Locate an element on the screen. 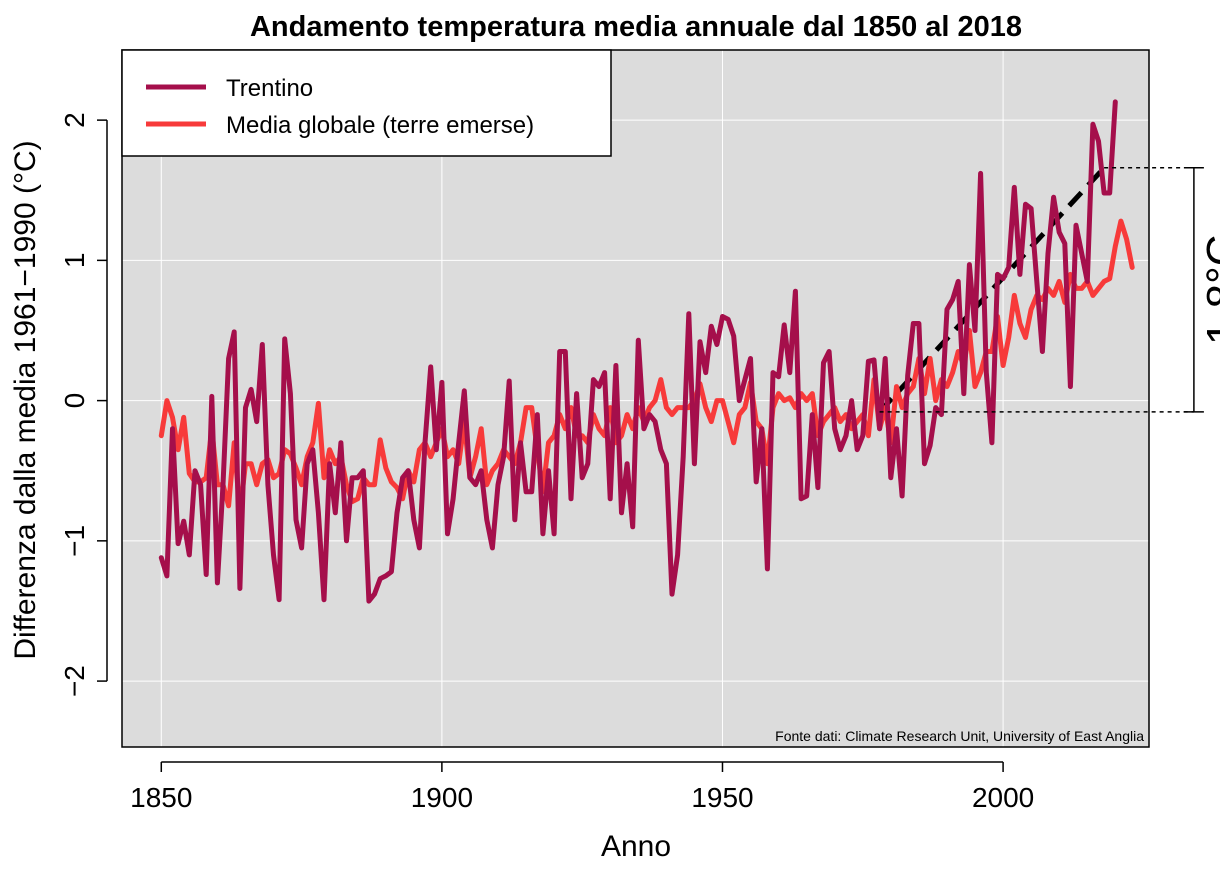 The height and width of the screenshot is (871, 1220). y-tick-label: 2 is located at coordinates (74, 120).